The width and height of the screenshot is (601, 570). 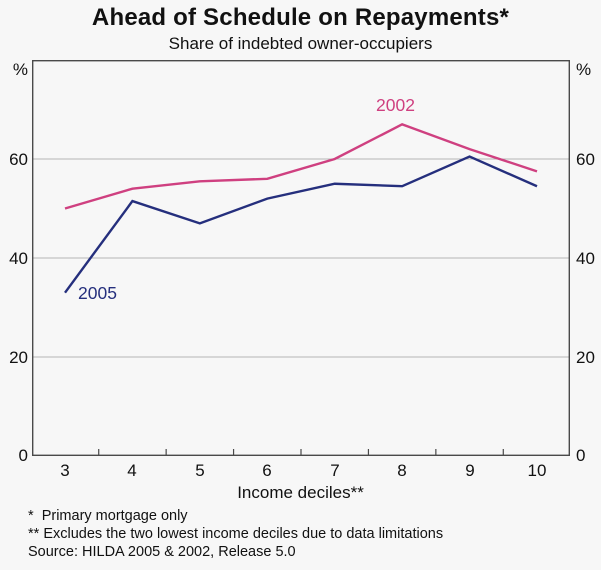 What do you see at coordinates (335, 470) in the screenshot?
I see `x-tick-label: 7` at bounding box center [335, 470].